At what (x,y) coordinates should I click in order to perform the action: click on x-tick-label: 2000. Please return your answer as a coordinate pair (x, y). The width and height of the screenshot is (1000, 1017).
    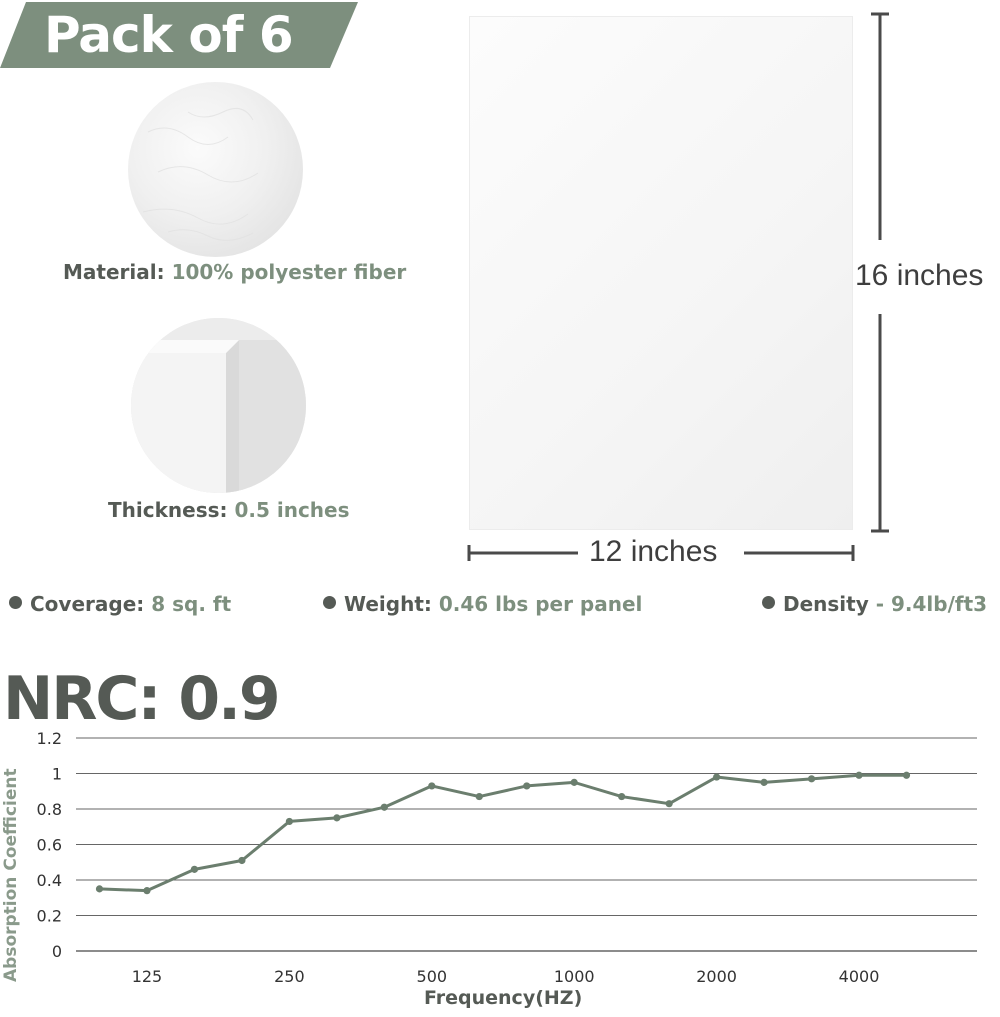
    Looking at the image, I should click on (716, 976).